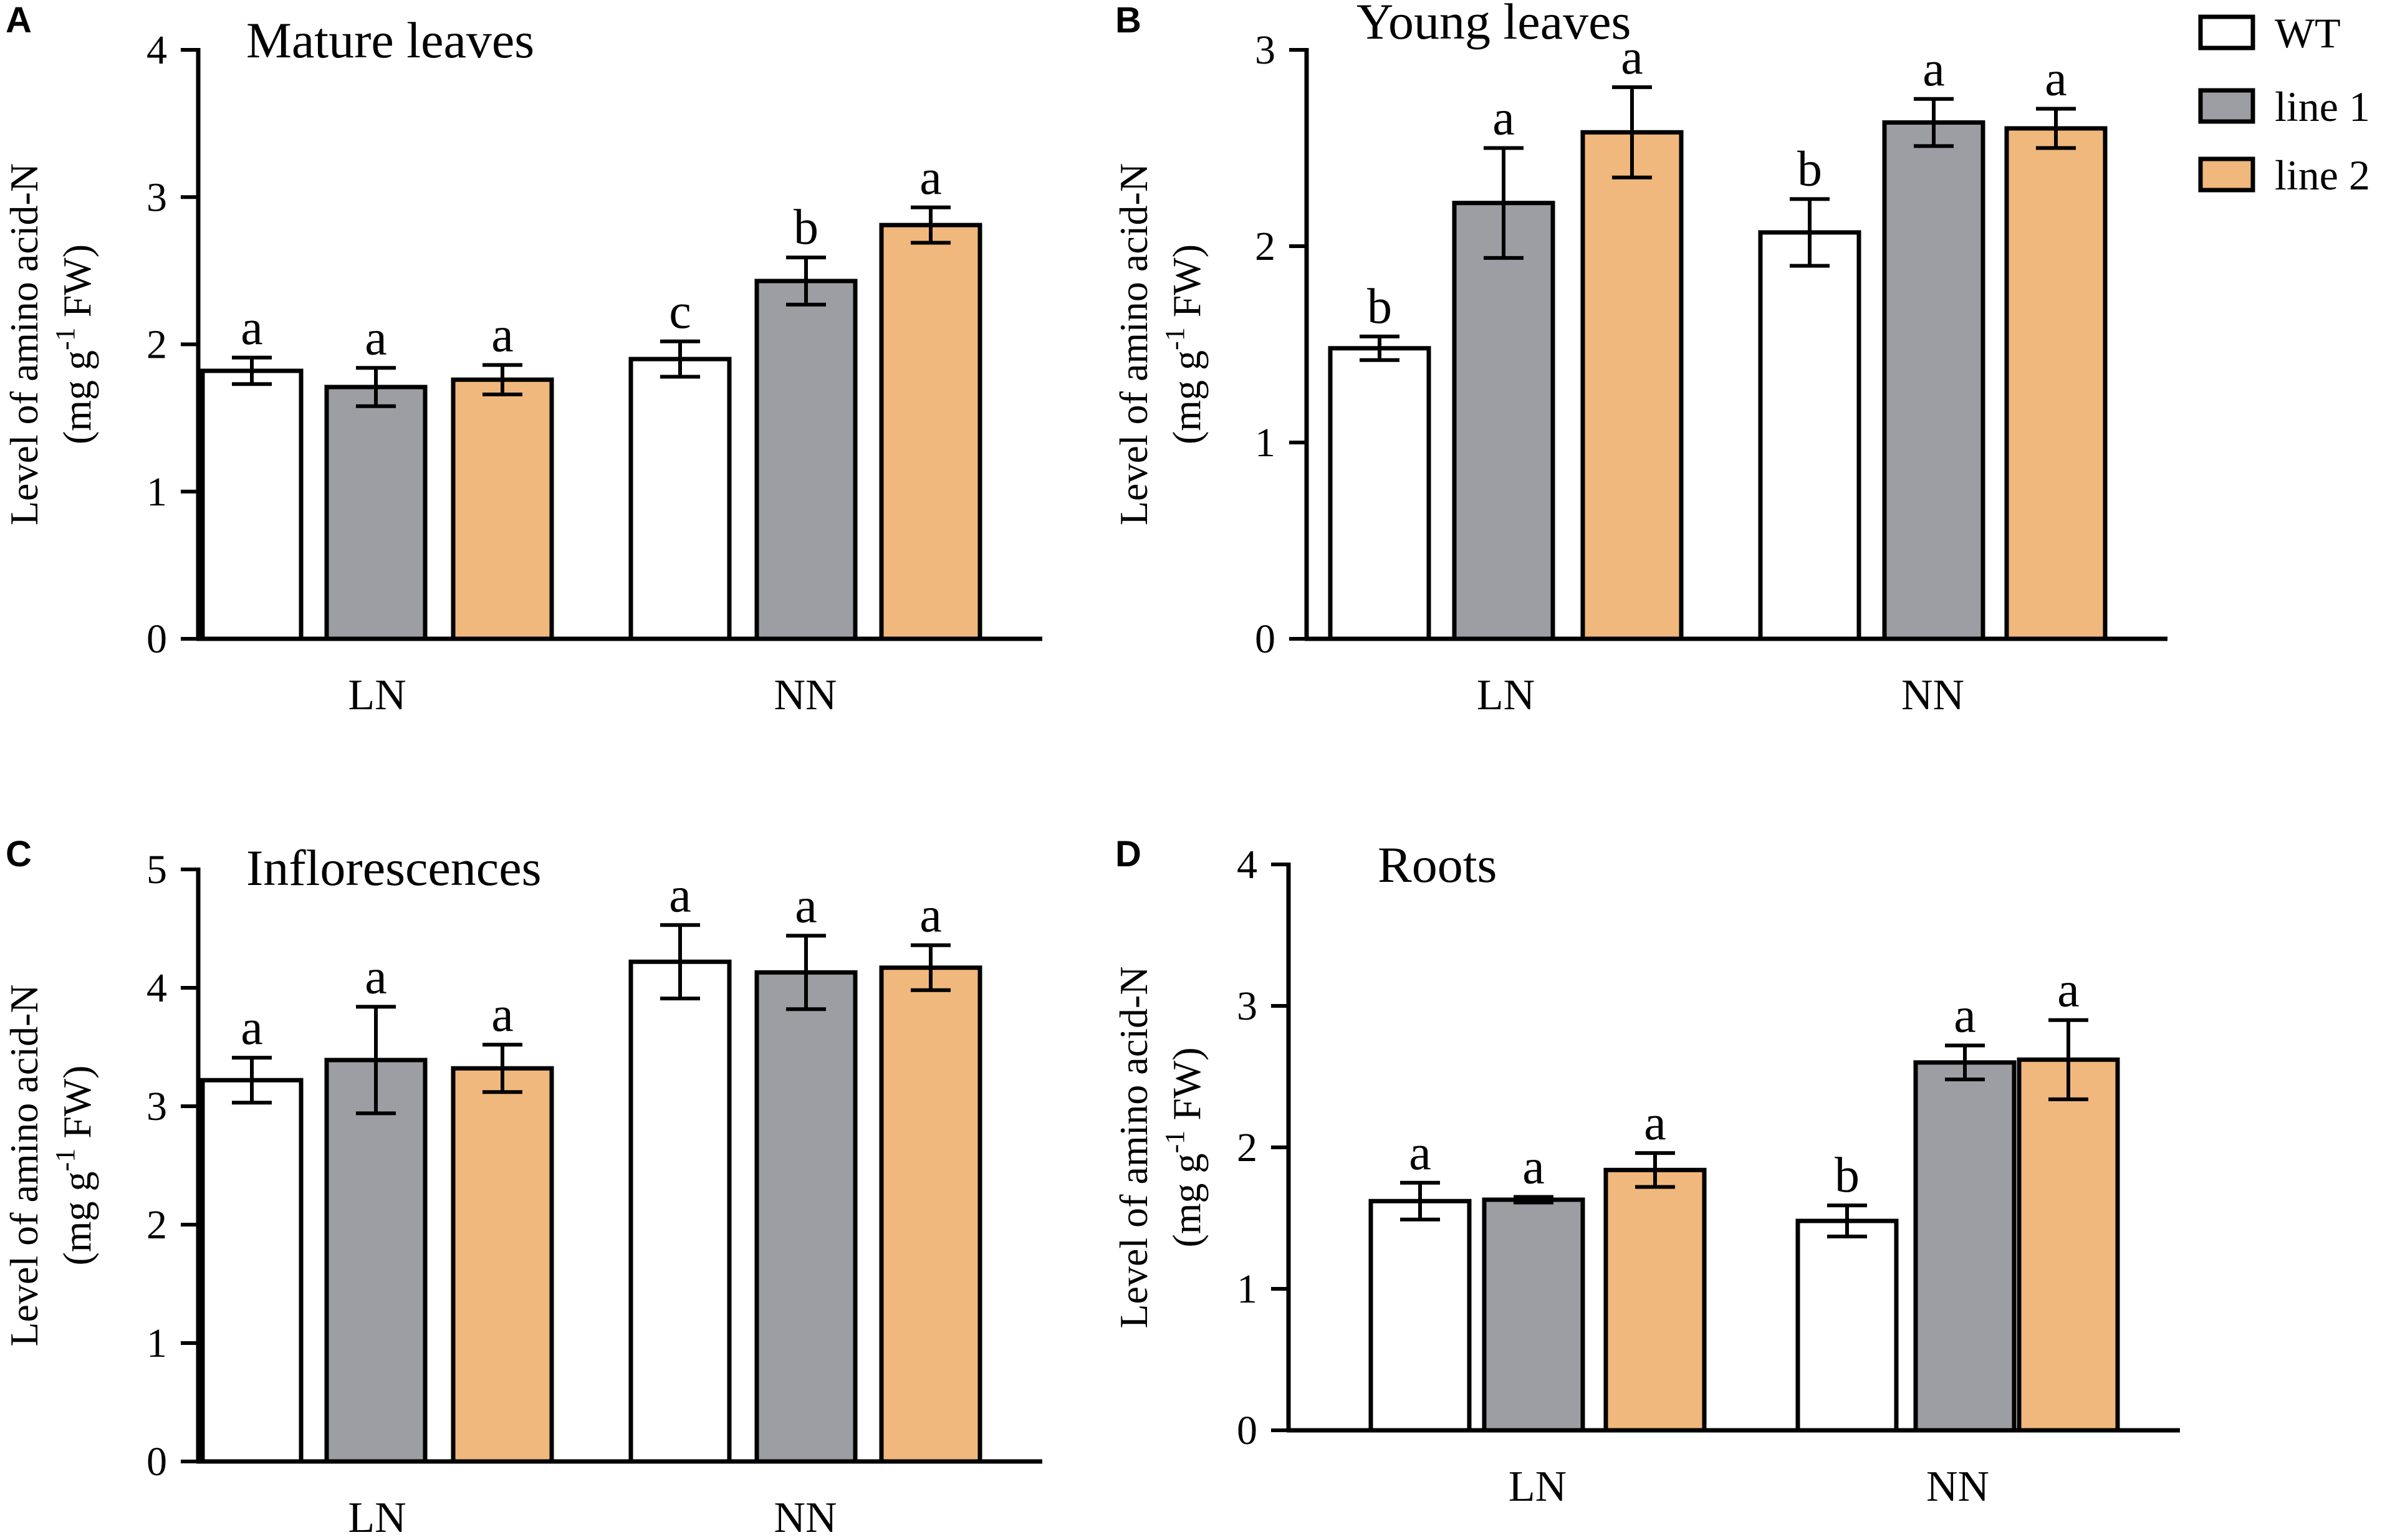 This screenshot has width=2400, height=1540. Describe the element at coordinates (19, 854) in the screenshot. I see `panel-label: C` at that location.